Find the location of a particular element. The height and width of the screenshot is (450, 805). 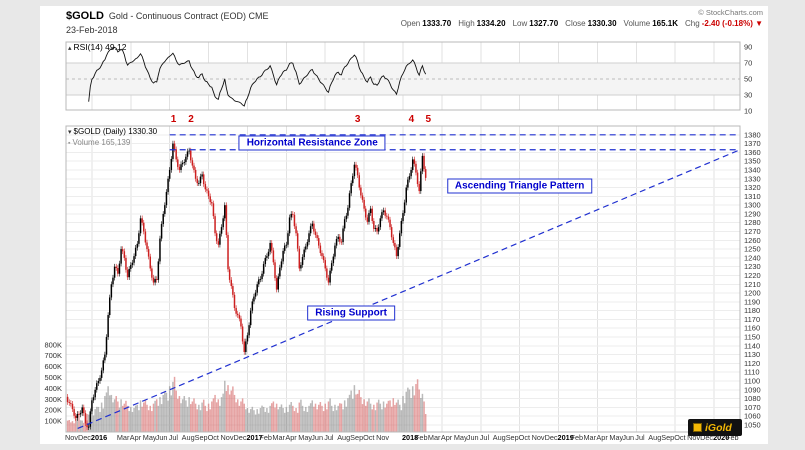

x-axis-label: 2016 is located at coordinates (99, 437).